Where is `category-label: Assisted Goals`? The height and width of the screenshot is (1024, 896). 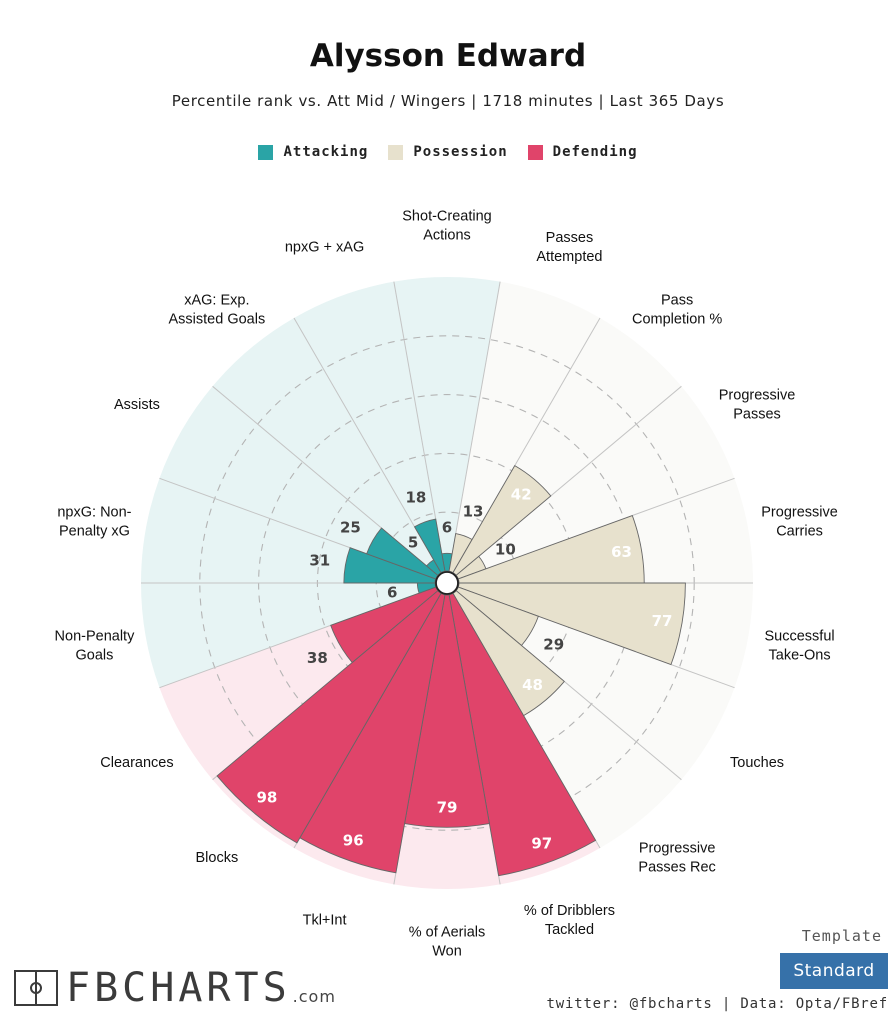 category-label: Assisted Goals is located at coordinates (217, 319).